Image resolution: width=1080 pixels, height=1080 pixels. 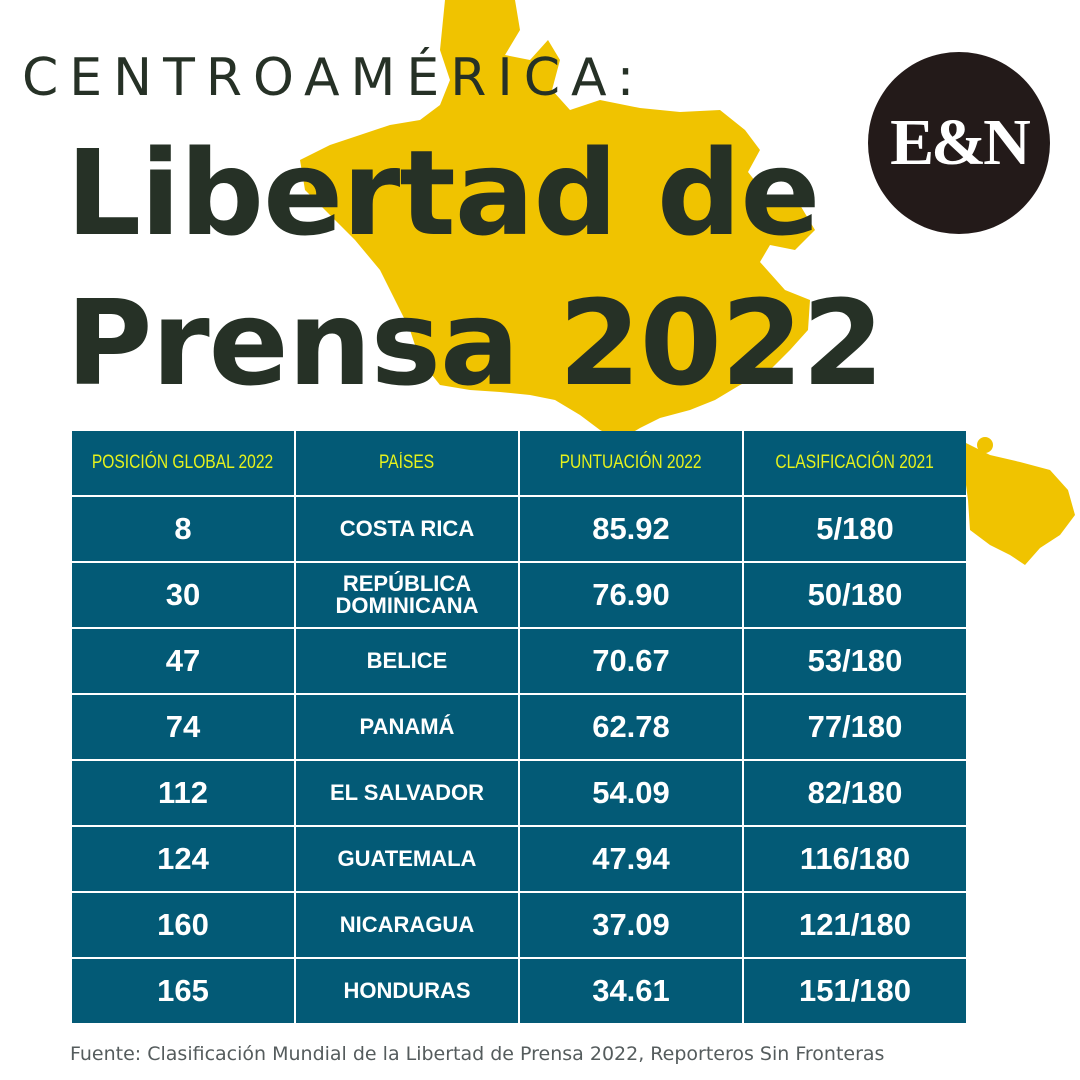 What do you see at coordinates (183, 529) in the screenshot?
I see `cell-position: 8` at bounding box center [183, 529].